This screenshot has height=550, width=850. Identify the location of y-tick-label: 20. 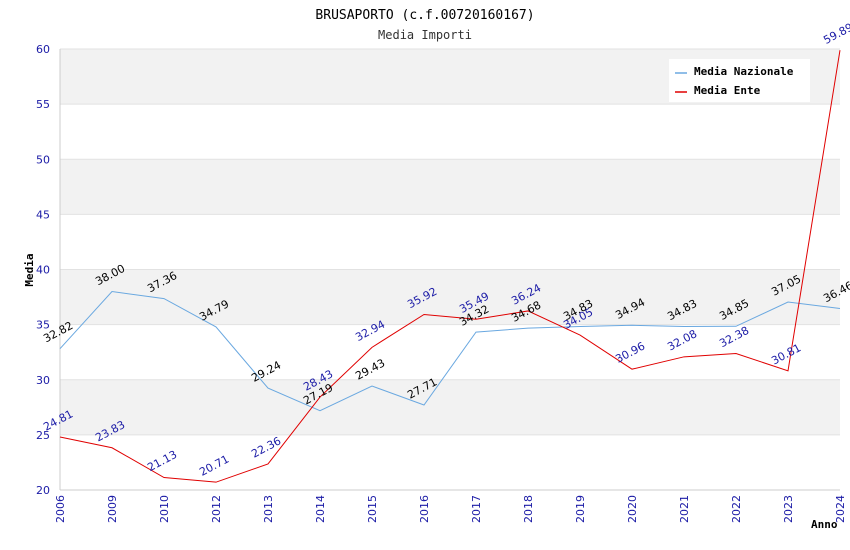
(43, 490).